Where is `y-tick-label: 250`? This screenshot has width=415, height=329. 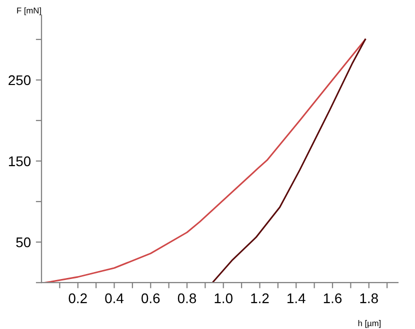
y-tick-label: 250 is located at coordinates (19, 80).